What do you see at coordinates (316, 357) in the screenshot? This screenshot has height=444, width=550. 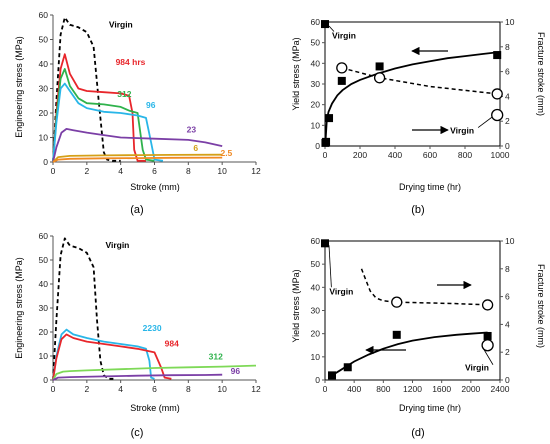 I see `panel-d-y-tick-label: 10` at bounding box center [316, 357].